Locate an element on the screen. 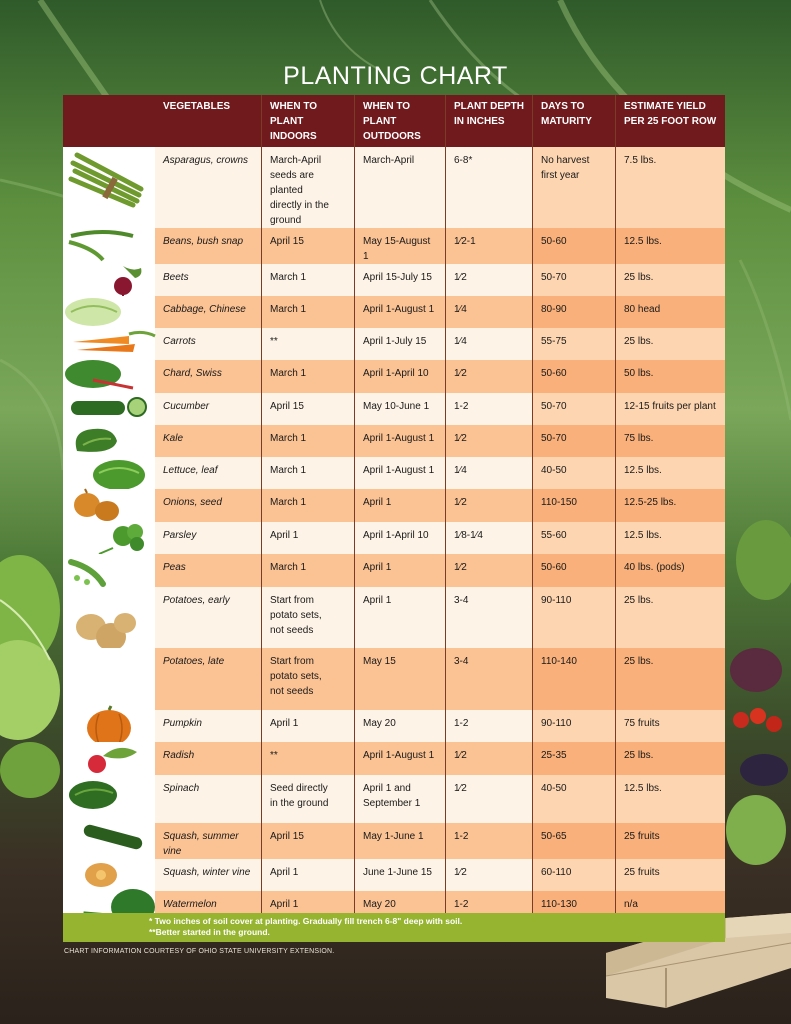  header-image-column is located at coordinates (109, 121).